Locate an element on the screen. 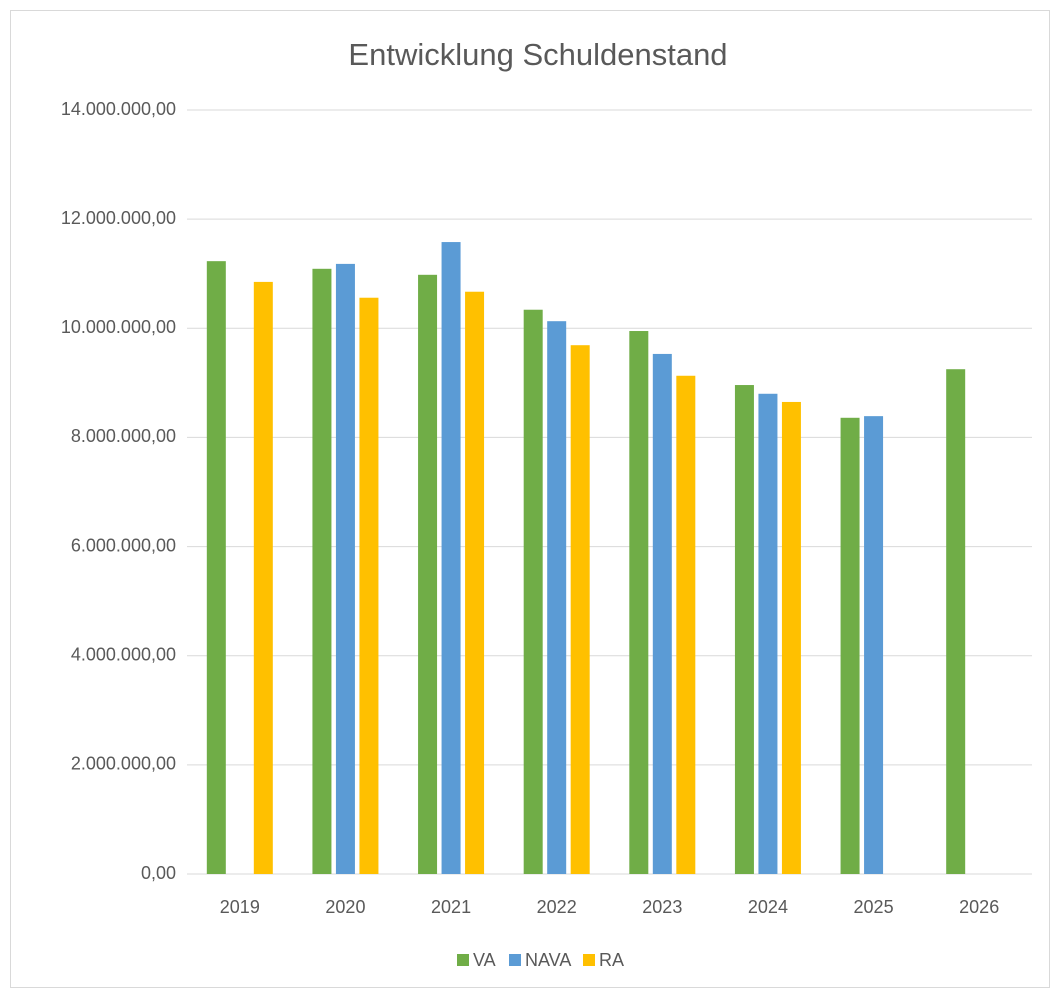  x-tick-label: 2023 is located at coordinates (662, 907).